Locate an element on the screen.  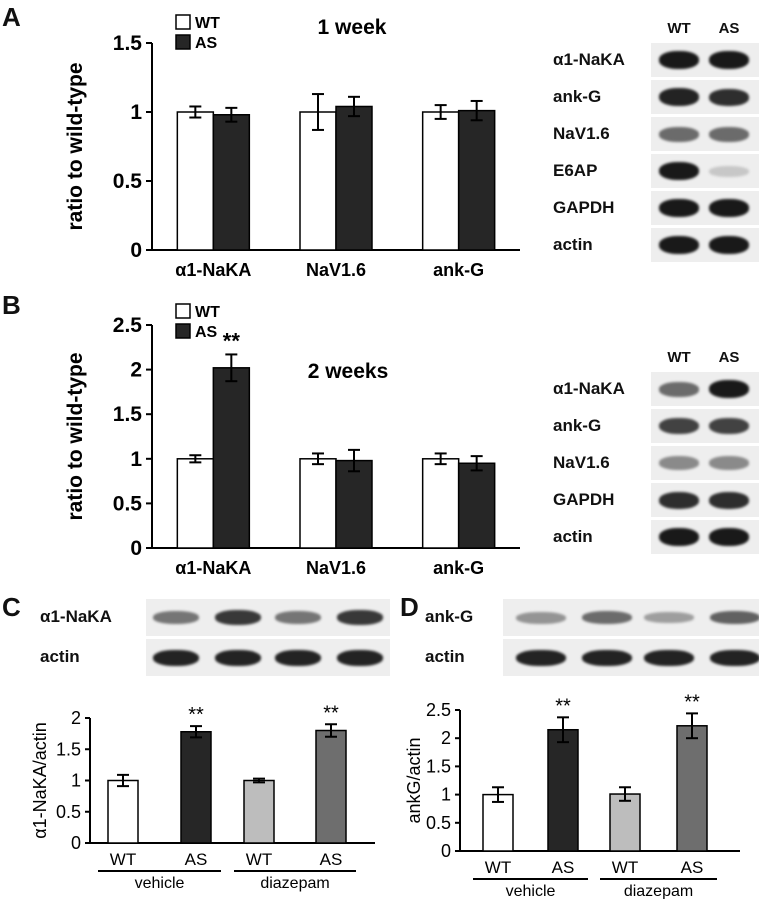
chart-subtitle: 1 week is located at coordinates (352, 27).